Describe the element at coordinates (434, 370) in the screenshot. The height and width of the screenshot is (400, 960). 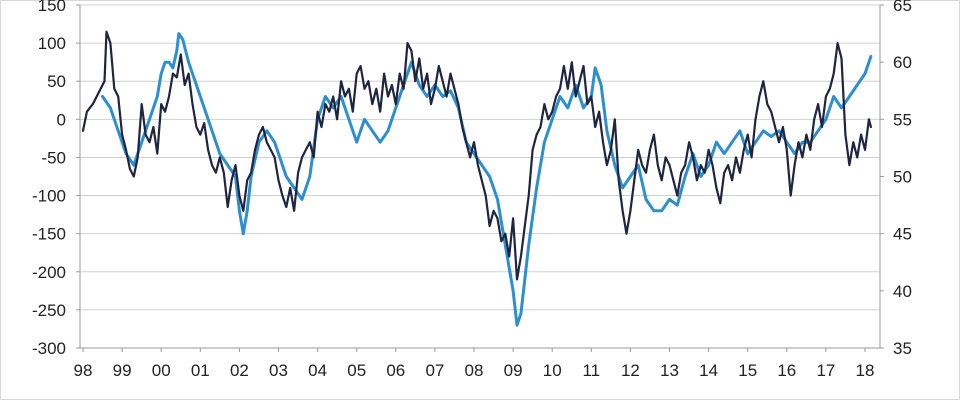
I see `x-tick-label: 07` at that location.